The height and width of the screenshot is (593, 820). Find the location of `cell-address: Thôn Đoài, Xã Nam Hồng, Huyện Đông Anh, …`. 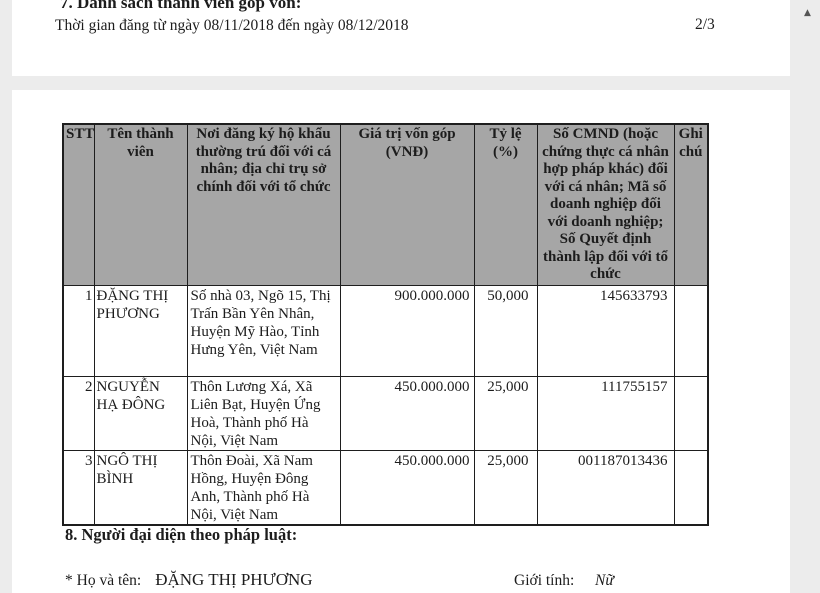

cell-address: Thôn Đoài, Xã Nam Hồng, Huyện Đông Anh, … is located at coordinates (263, 487).